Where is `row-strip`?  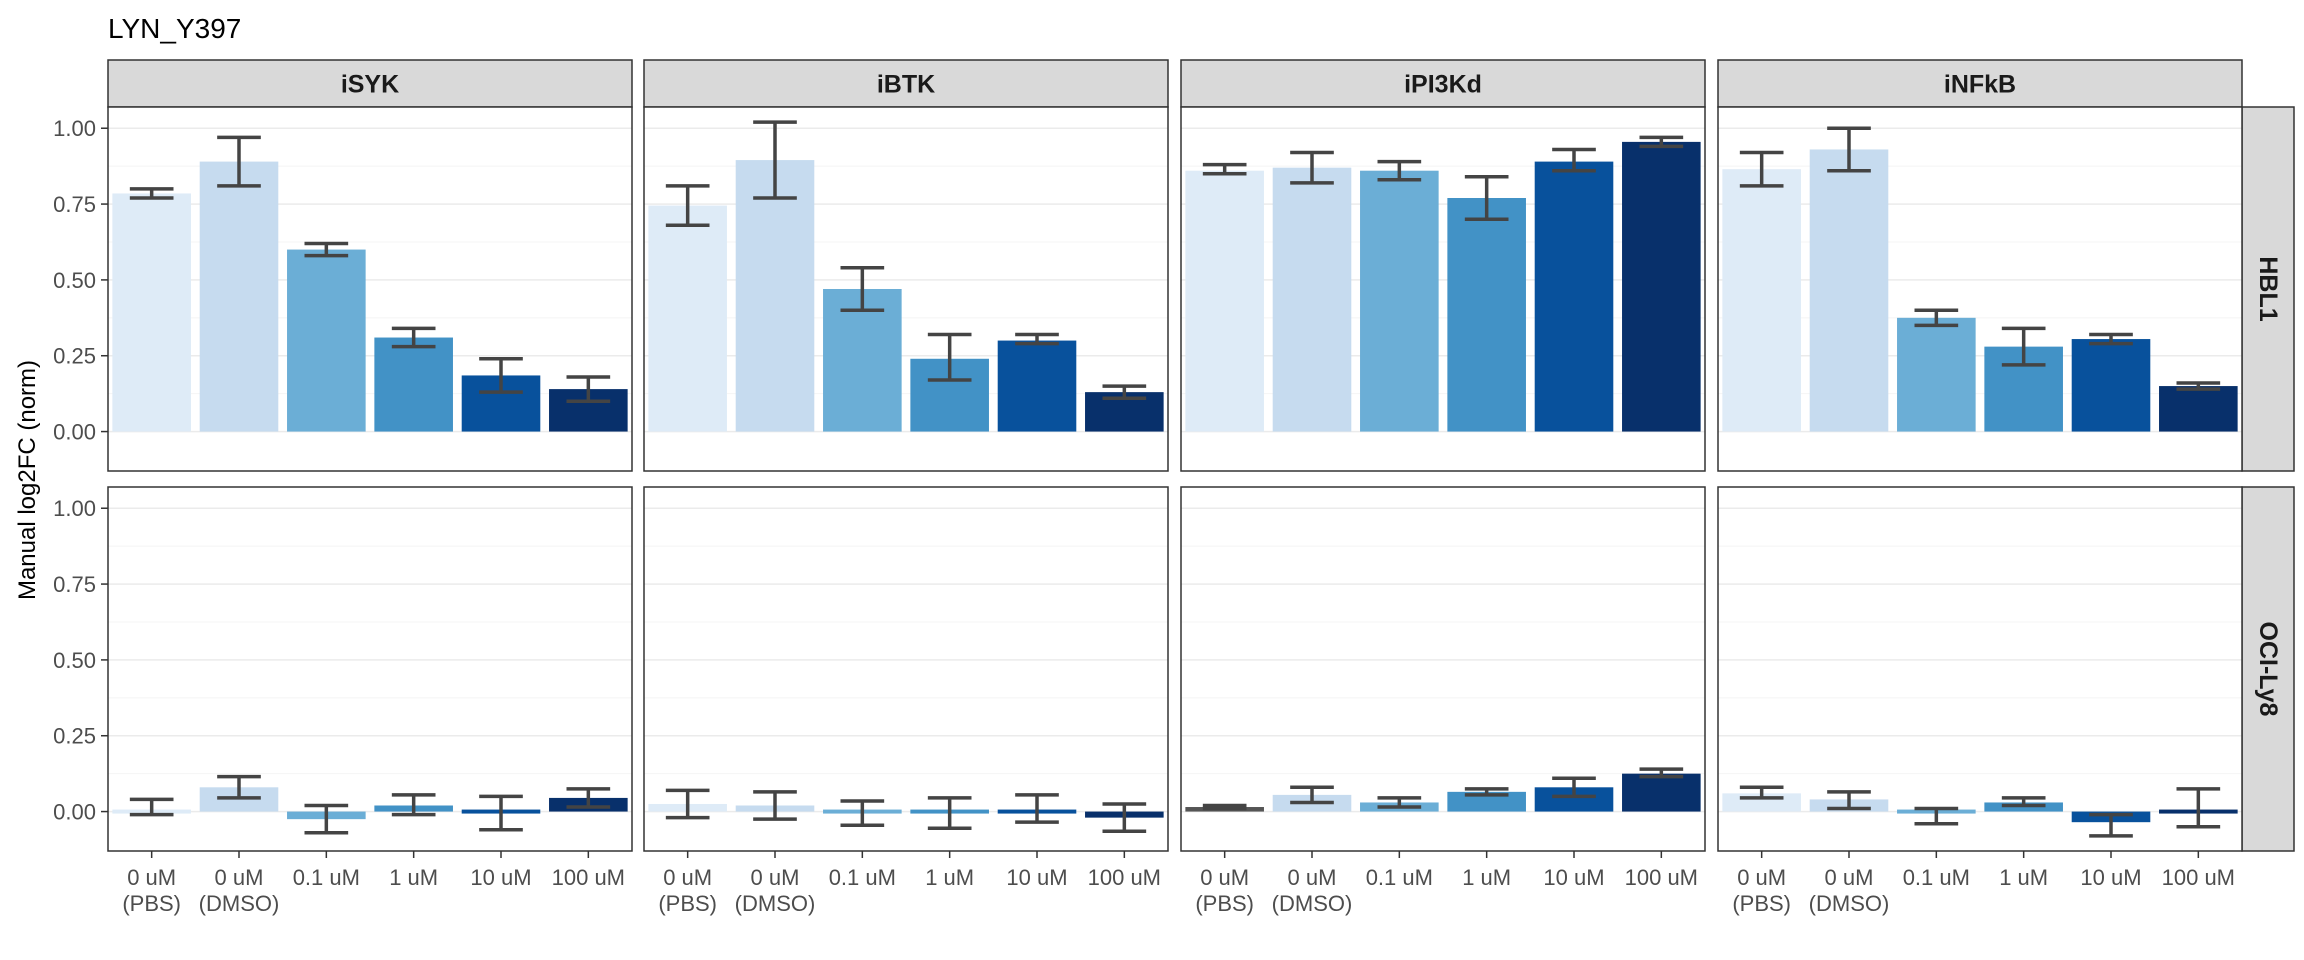 row-strip is located at coordinates (2268, 289).